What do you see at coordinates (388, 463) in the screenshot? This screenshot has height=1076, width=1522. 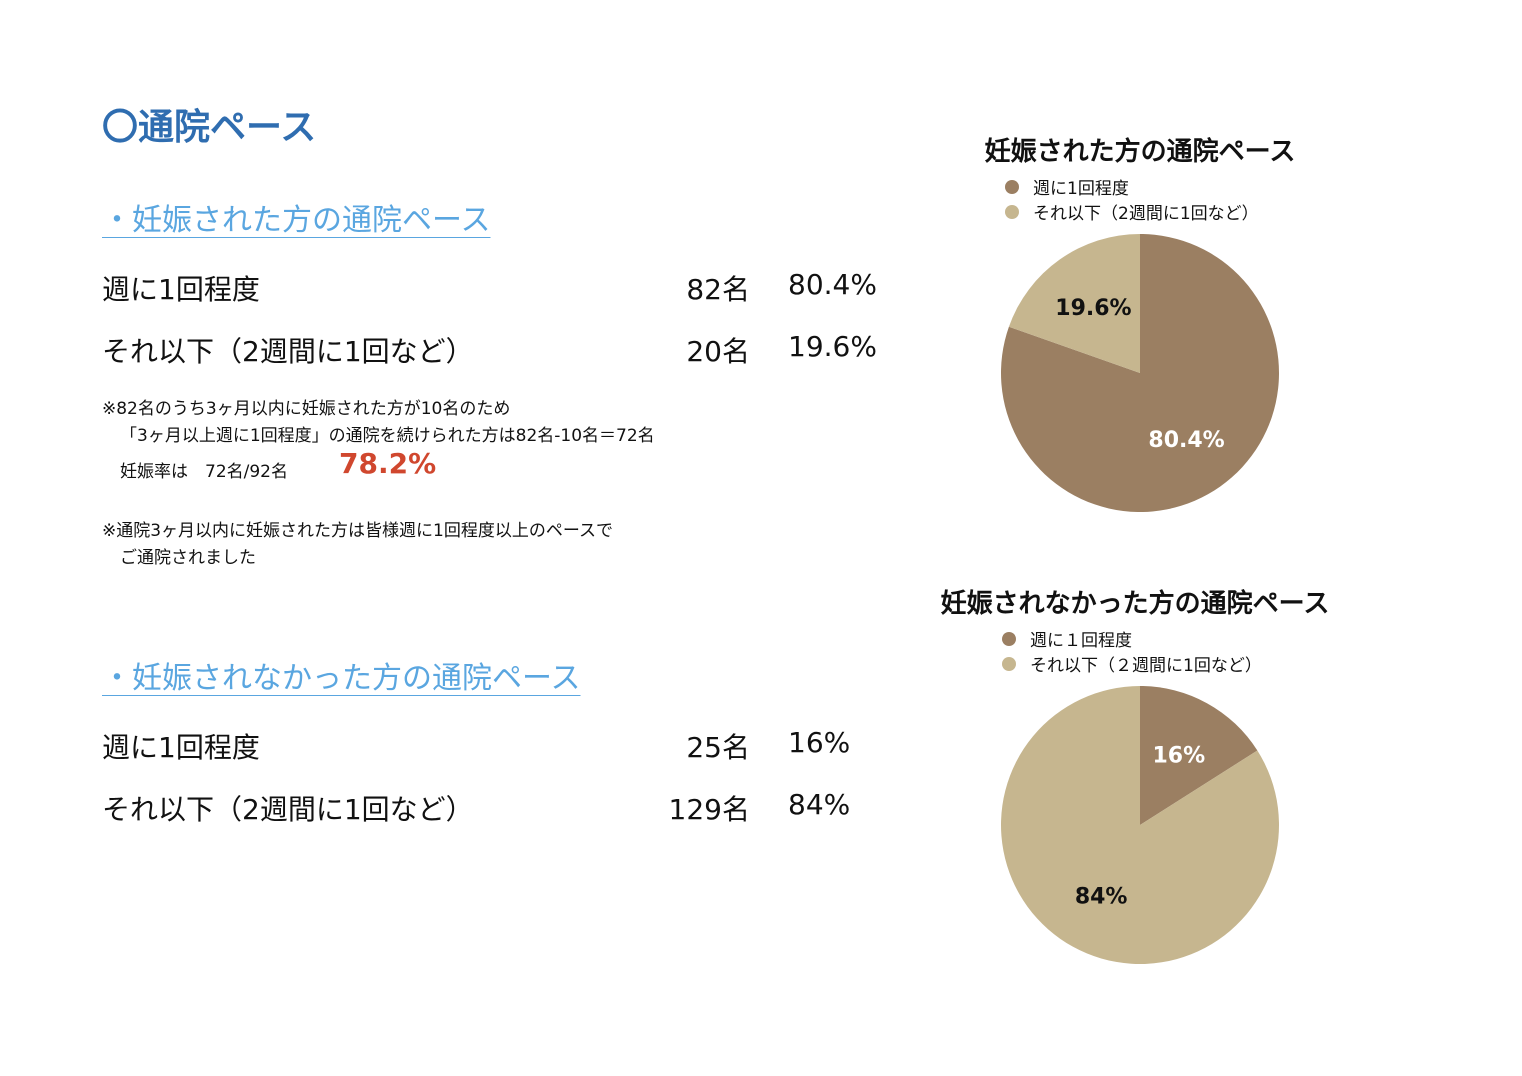 I see `pregnancy-rate-value: 78.2%` at bounding box center [388, 463].